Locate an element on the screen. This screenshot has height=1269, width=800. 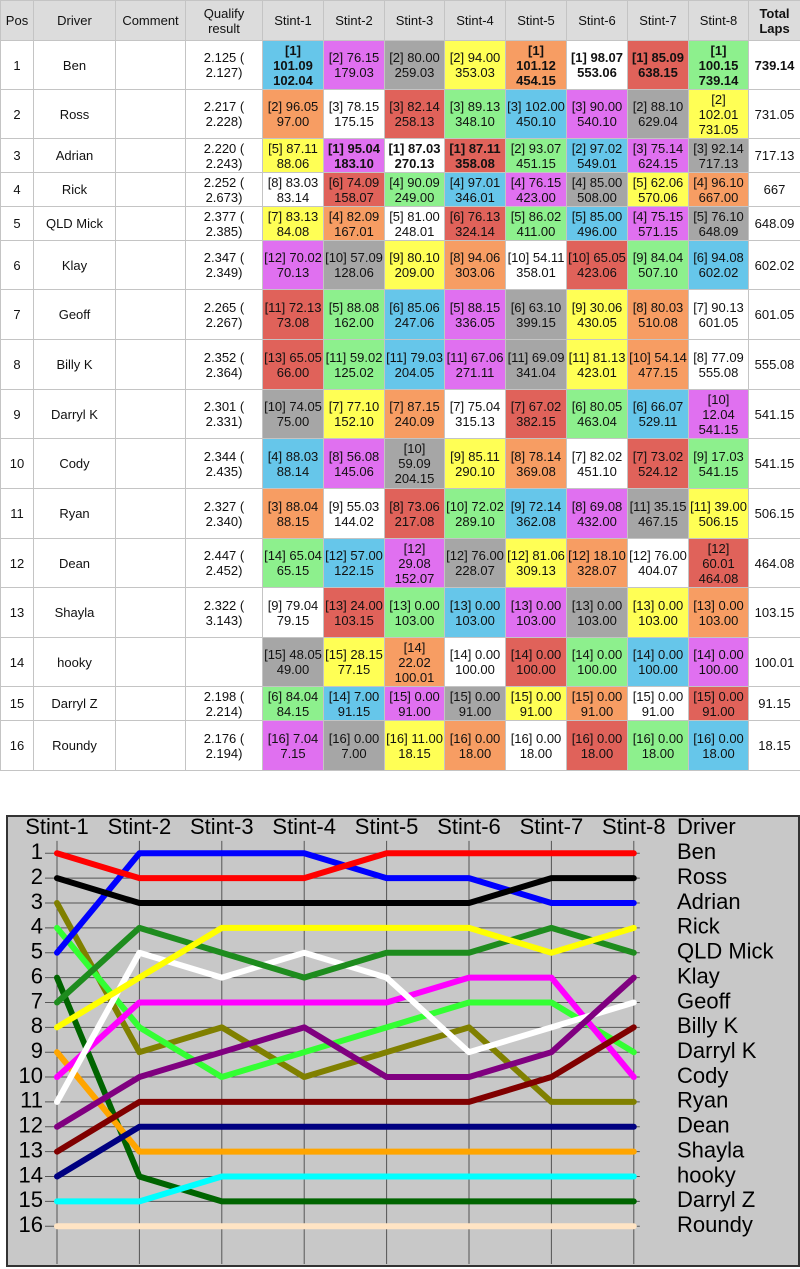
stint-cell: [13] 65.05 66.00 is located at coordinates (293, 365).